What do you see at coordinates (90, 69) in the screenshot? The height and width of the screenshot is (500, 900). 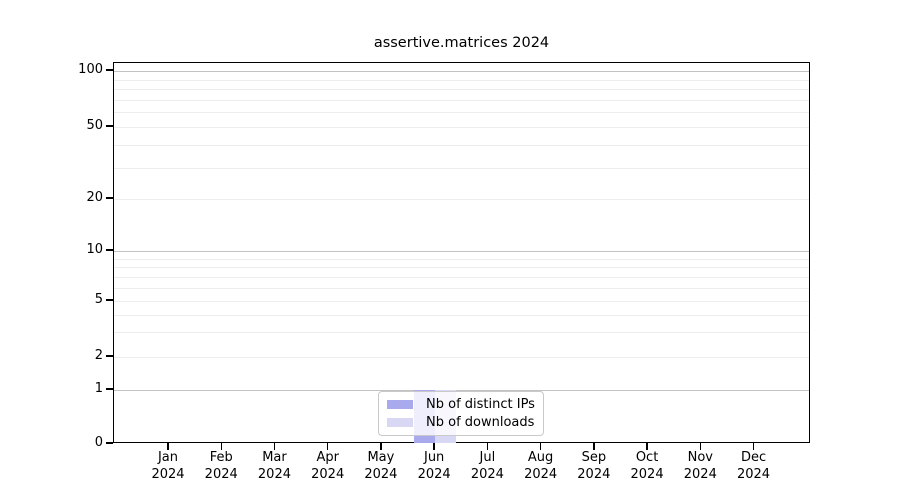 I see `y-tick-label: 100` at bounding box center [90, 69].